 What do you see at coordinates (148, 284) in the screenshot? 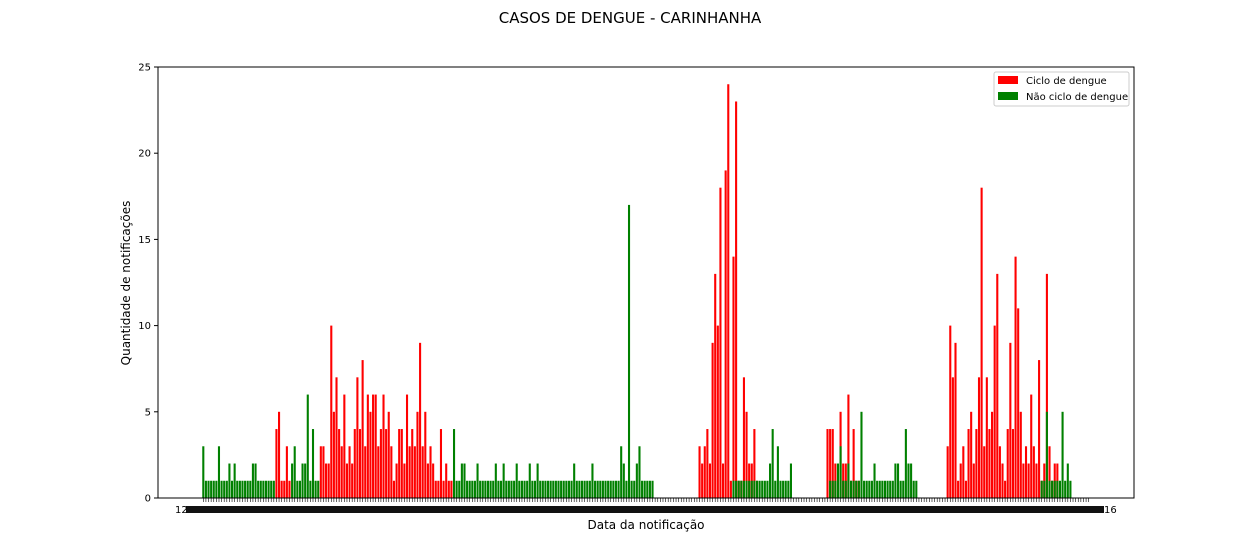
I see `y-axis-ticks: 0 5 10 15 20 25` at bounding box center [148, 284].